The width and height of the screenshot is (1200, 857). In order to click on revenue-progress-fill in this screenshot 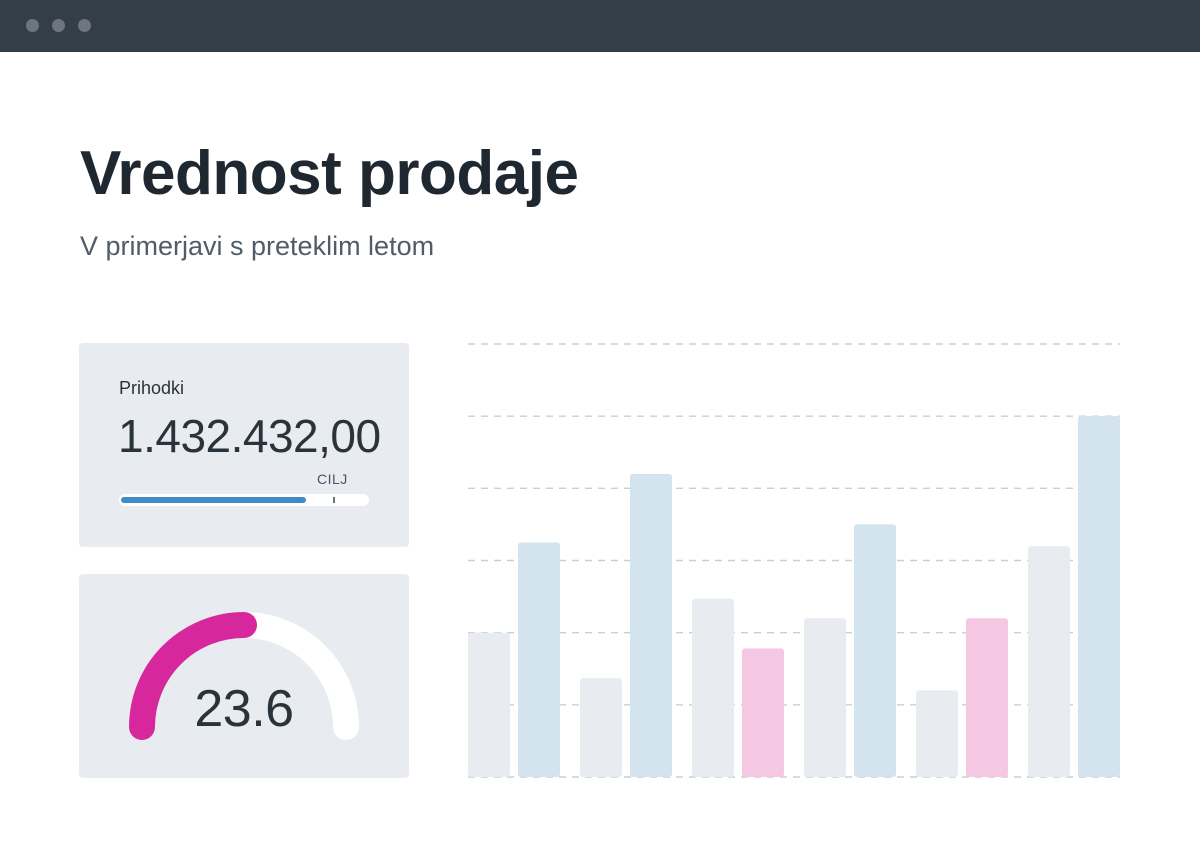, I will do `click(213, 500)`.